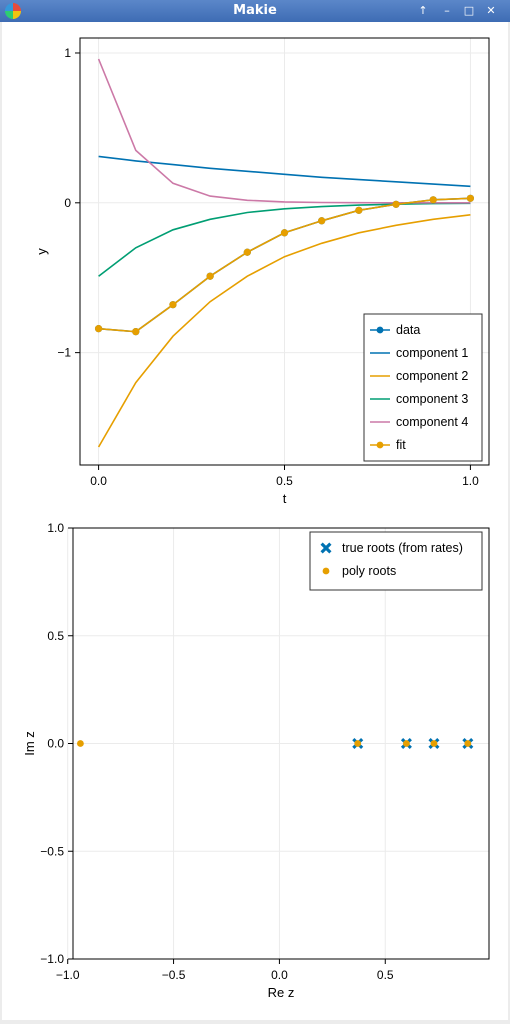  Describe the element at coordinates (68, 975) in the screenshot. I see `x-tick-label: −1.0` at that location.